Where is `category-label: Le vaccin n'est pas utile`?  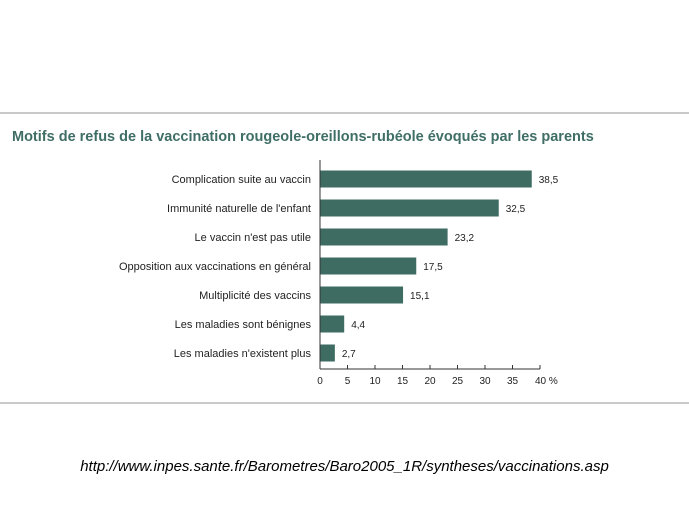
category-label: Le vaccin n'est pas utile is located at coordinates (253, 238).